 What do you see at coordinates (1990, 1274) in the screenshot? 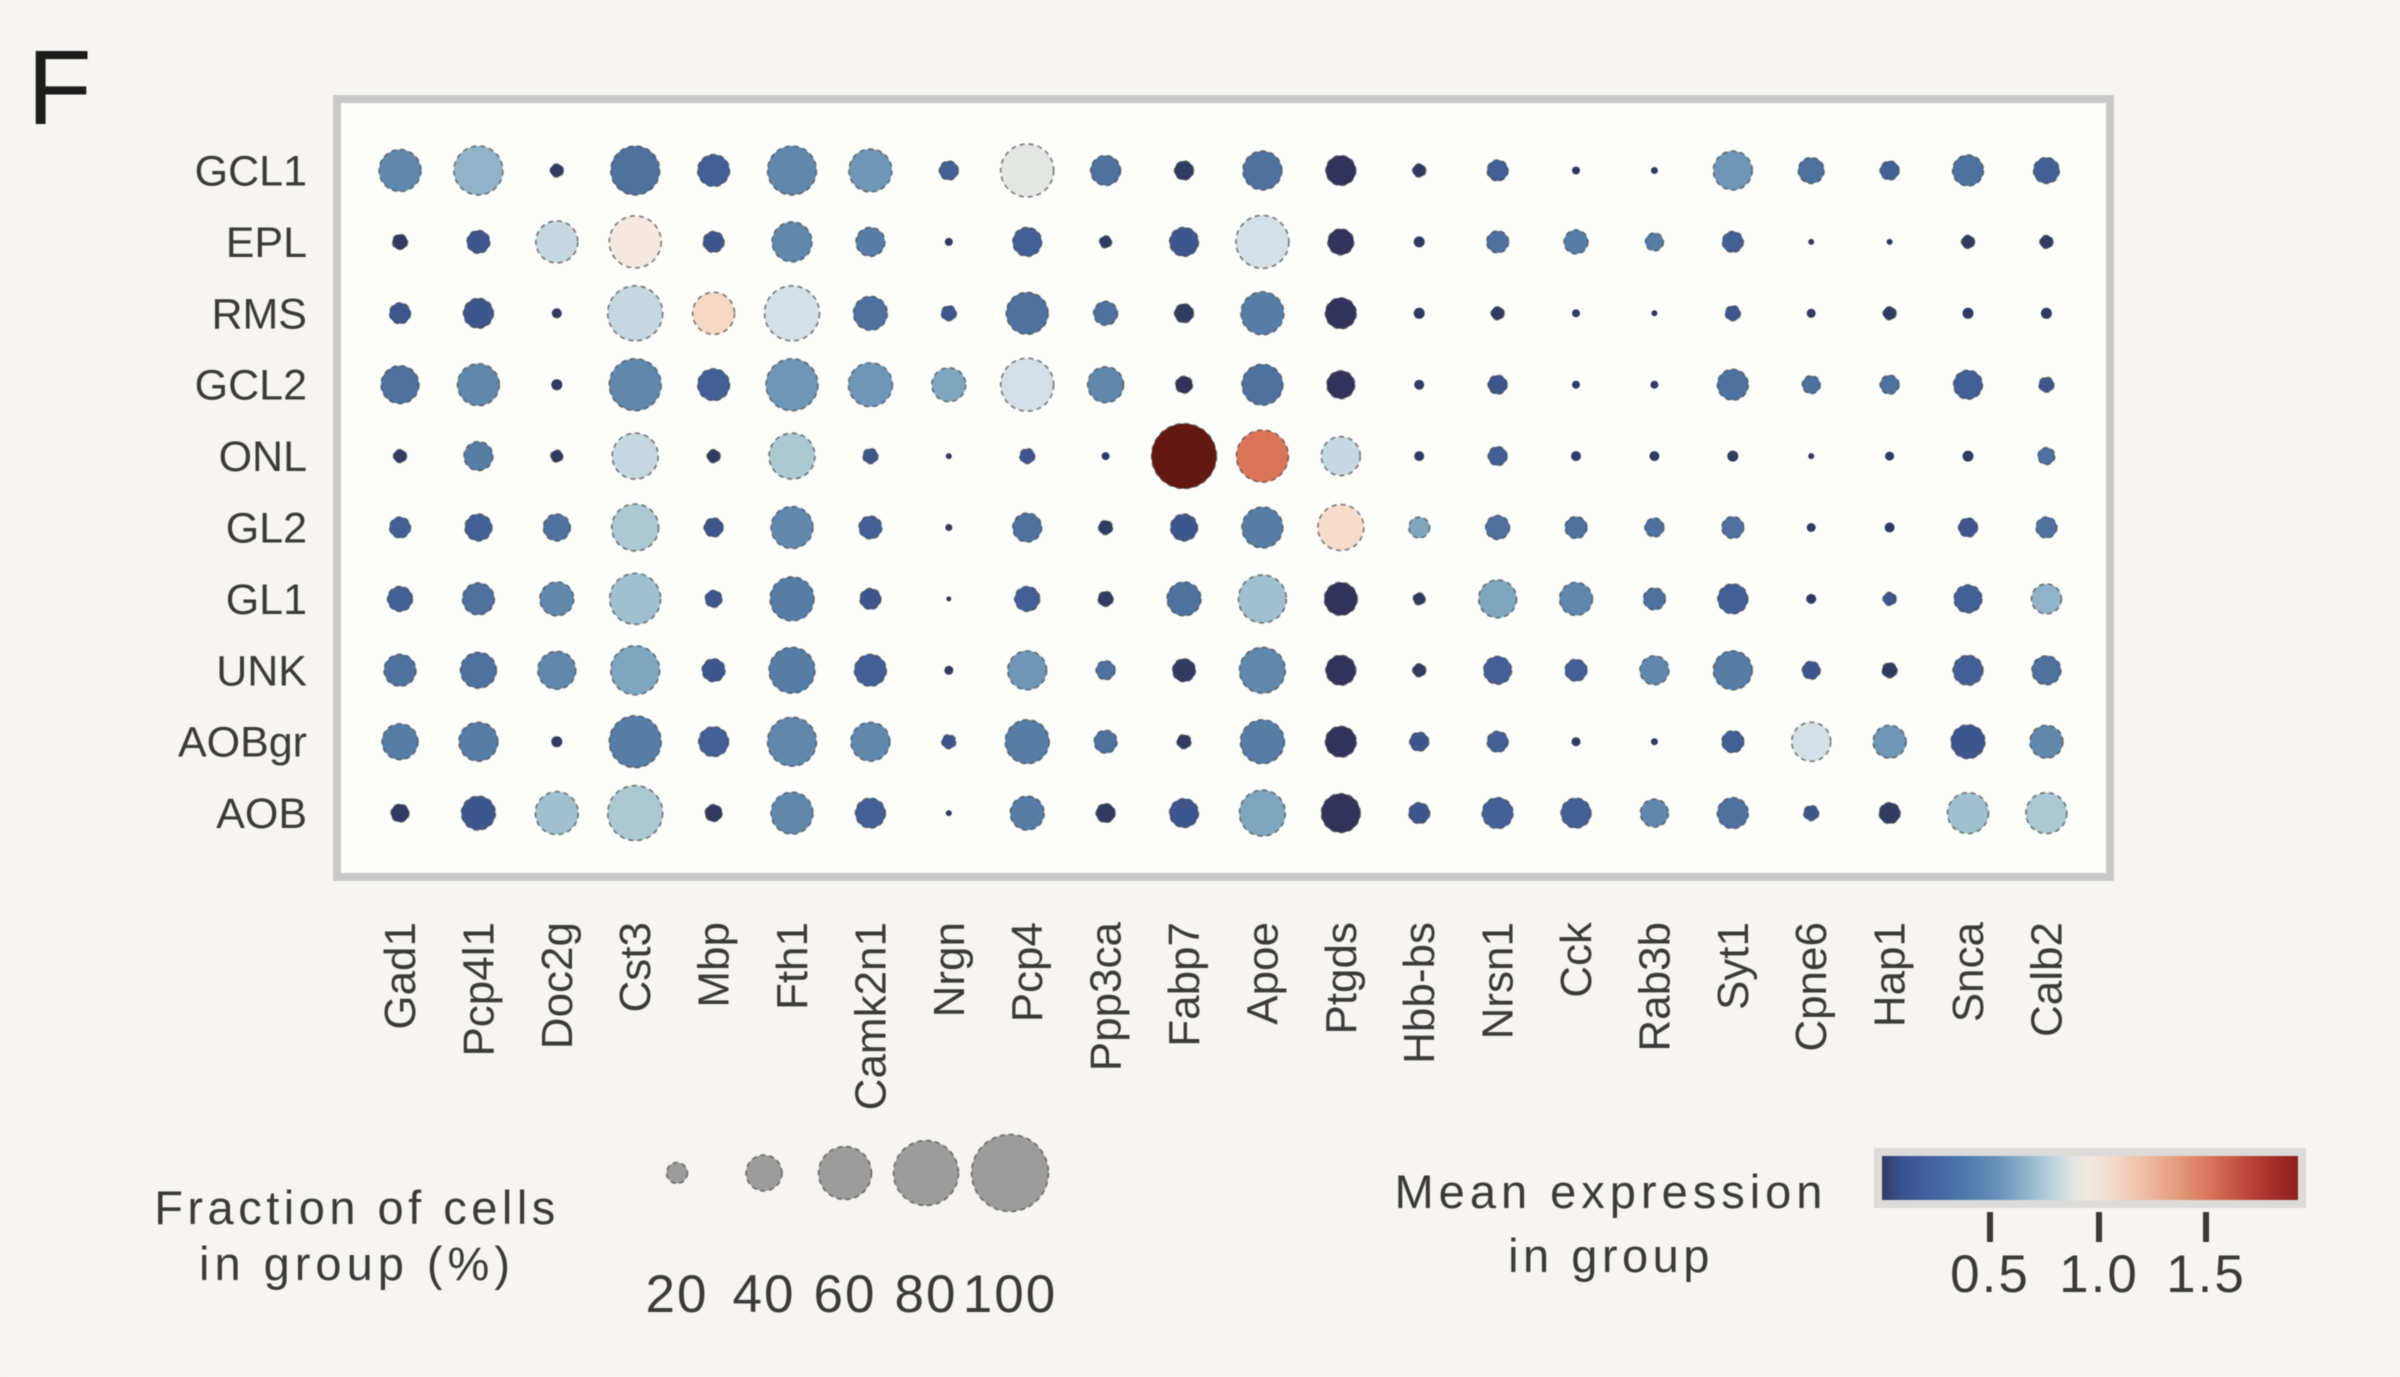
I see `svg-text: 0.5` at bounding box center [1990, 1274].